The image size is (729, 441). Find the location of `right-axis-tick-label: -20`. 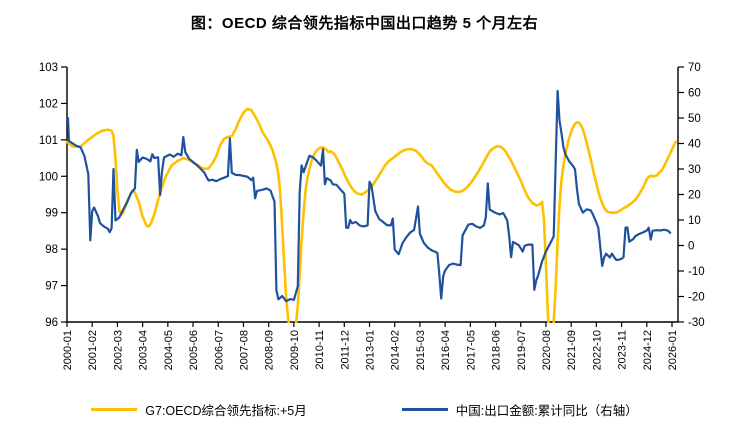

right-axis-tick-label: -20 is located at coordinates (696, 298).